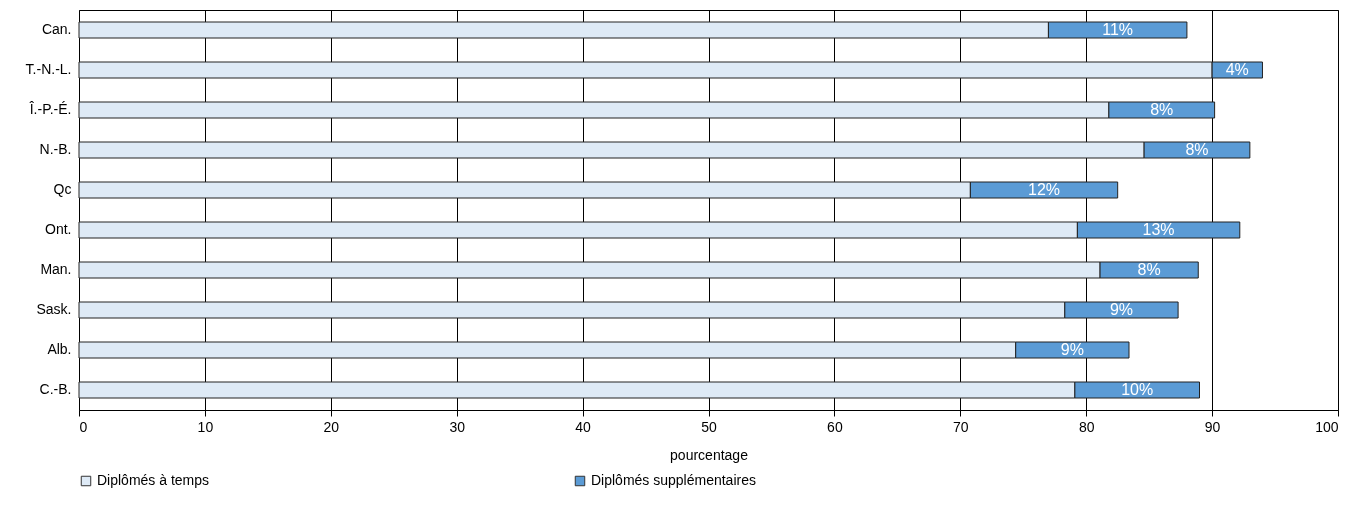 The image size is (1357, 525). Describe the element at coordinates (673, 480) in the screenshot. I see `legend-label: Diplômés supplémentaires` at that location.